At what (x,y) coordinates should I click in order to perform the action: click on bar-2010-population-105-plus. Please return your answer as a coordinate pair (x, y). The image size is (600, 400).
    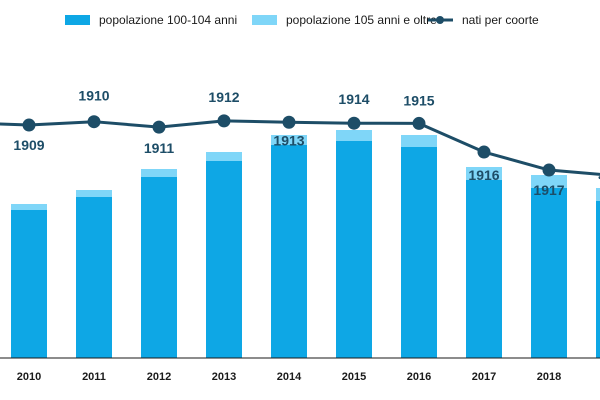
    Looking at the image, I should click on (29, 207).